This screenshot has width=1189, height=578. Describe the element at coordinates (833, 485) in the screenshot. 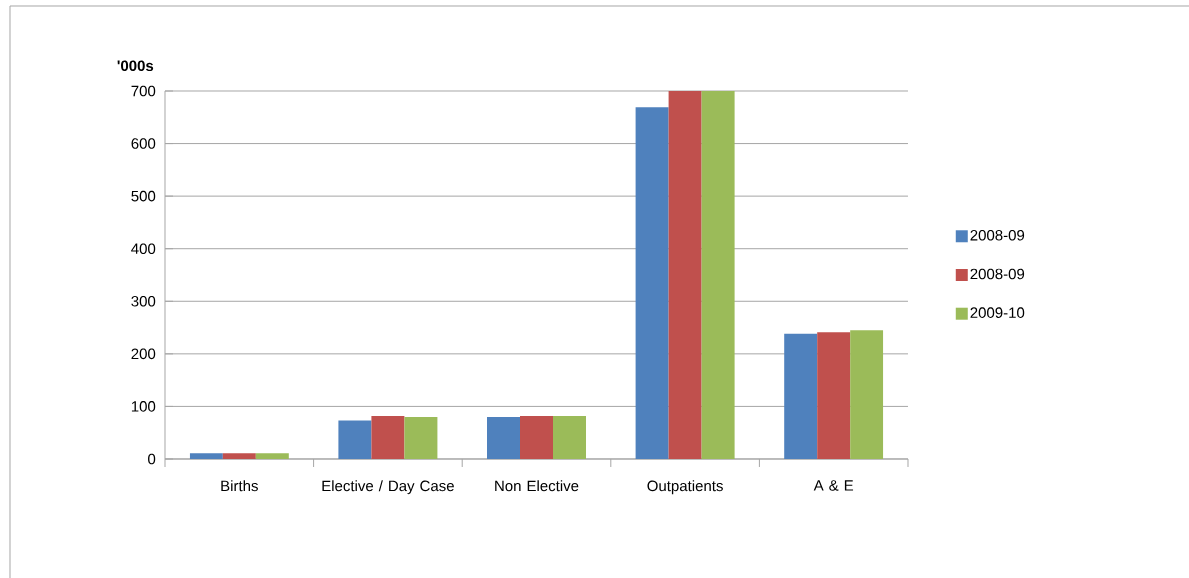

I see `x-tick-label: A & E` at that location.